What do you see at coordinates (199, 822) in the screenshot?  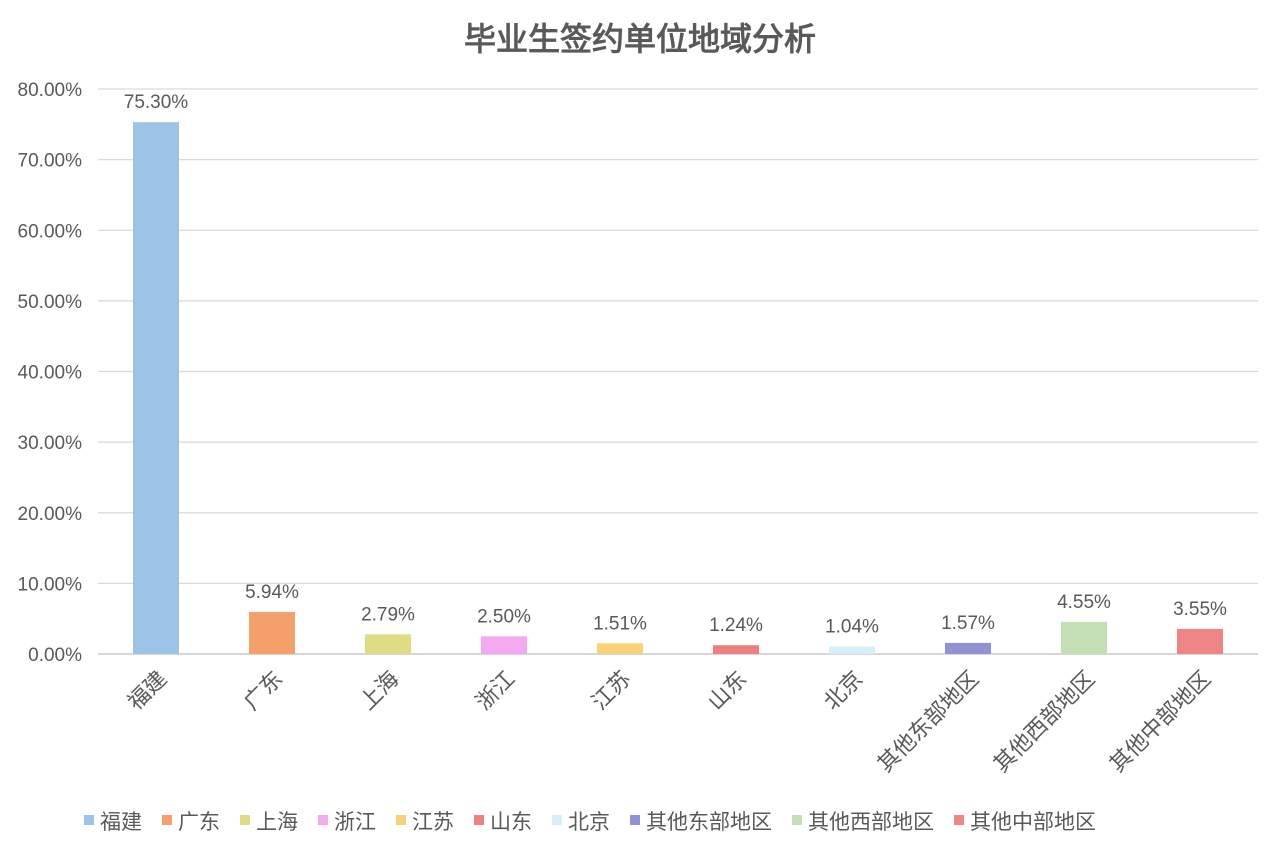 I see `legend-label: 广东` at bounding box center [199, 822].